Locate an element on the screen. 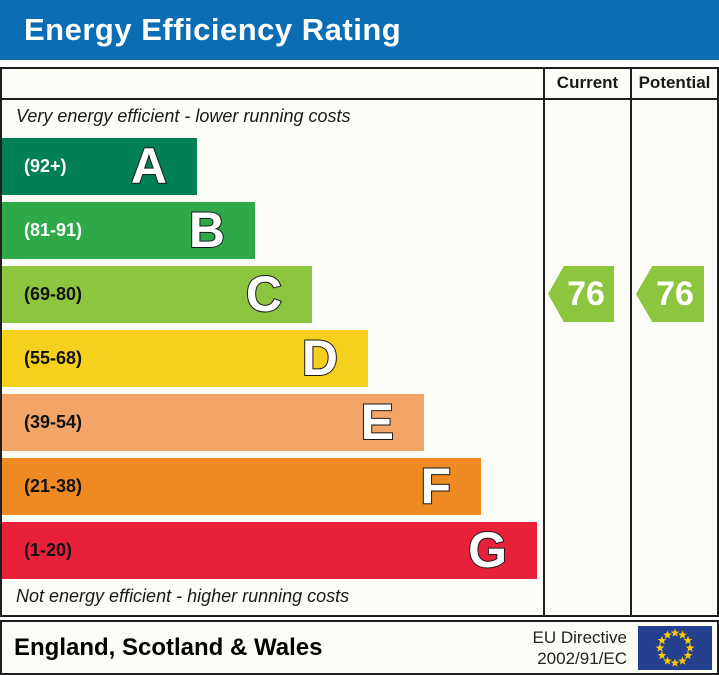  band-letter: E is located at coordinates (377, 422).